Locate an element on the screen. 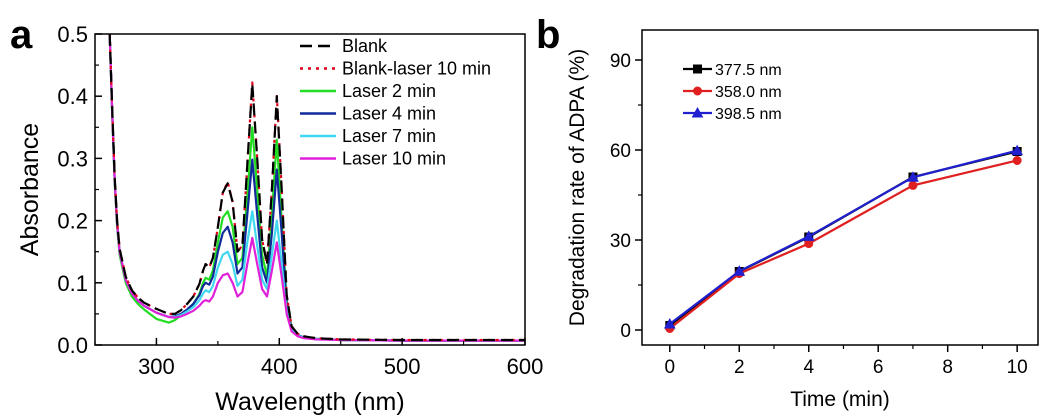 The image size is (1053, 416). degradation-legend: 377.5 nm 358.0 nm 398.5 nm is located at coordinates (732, 92).